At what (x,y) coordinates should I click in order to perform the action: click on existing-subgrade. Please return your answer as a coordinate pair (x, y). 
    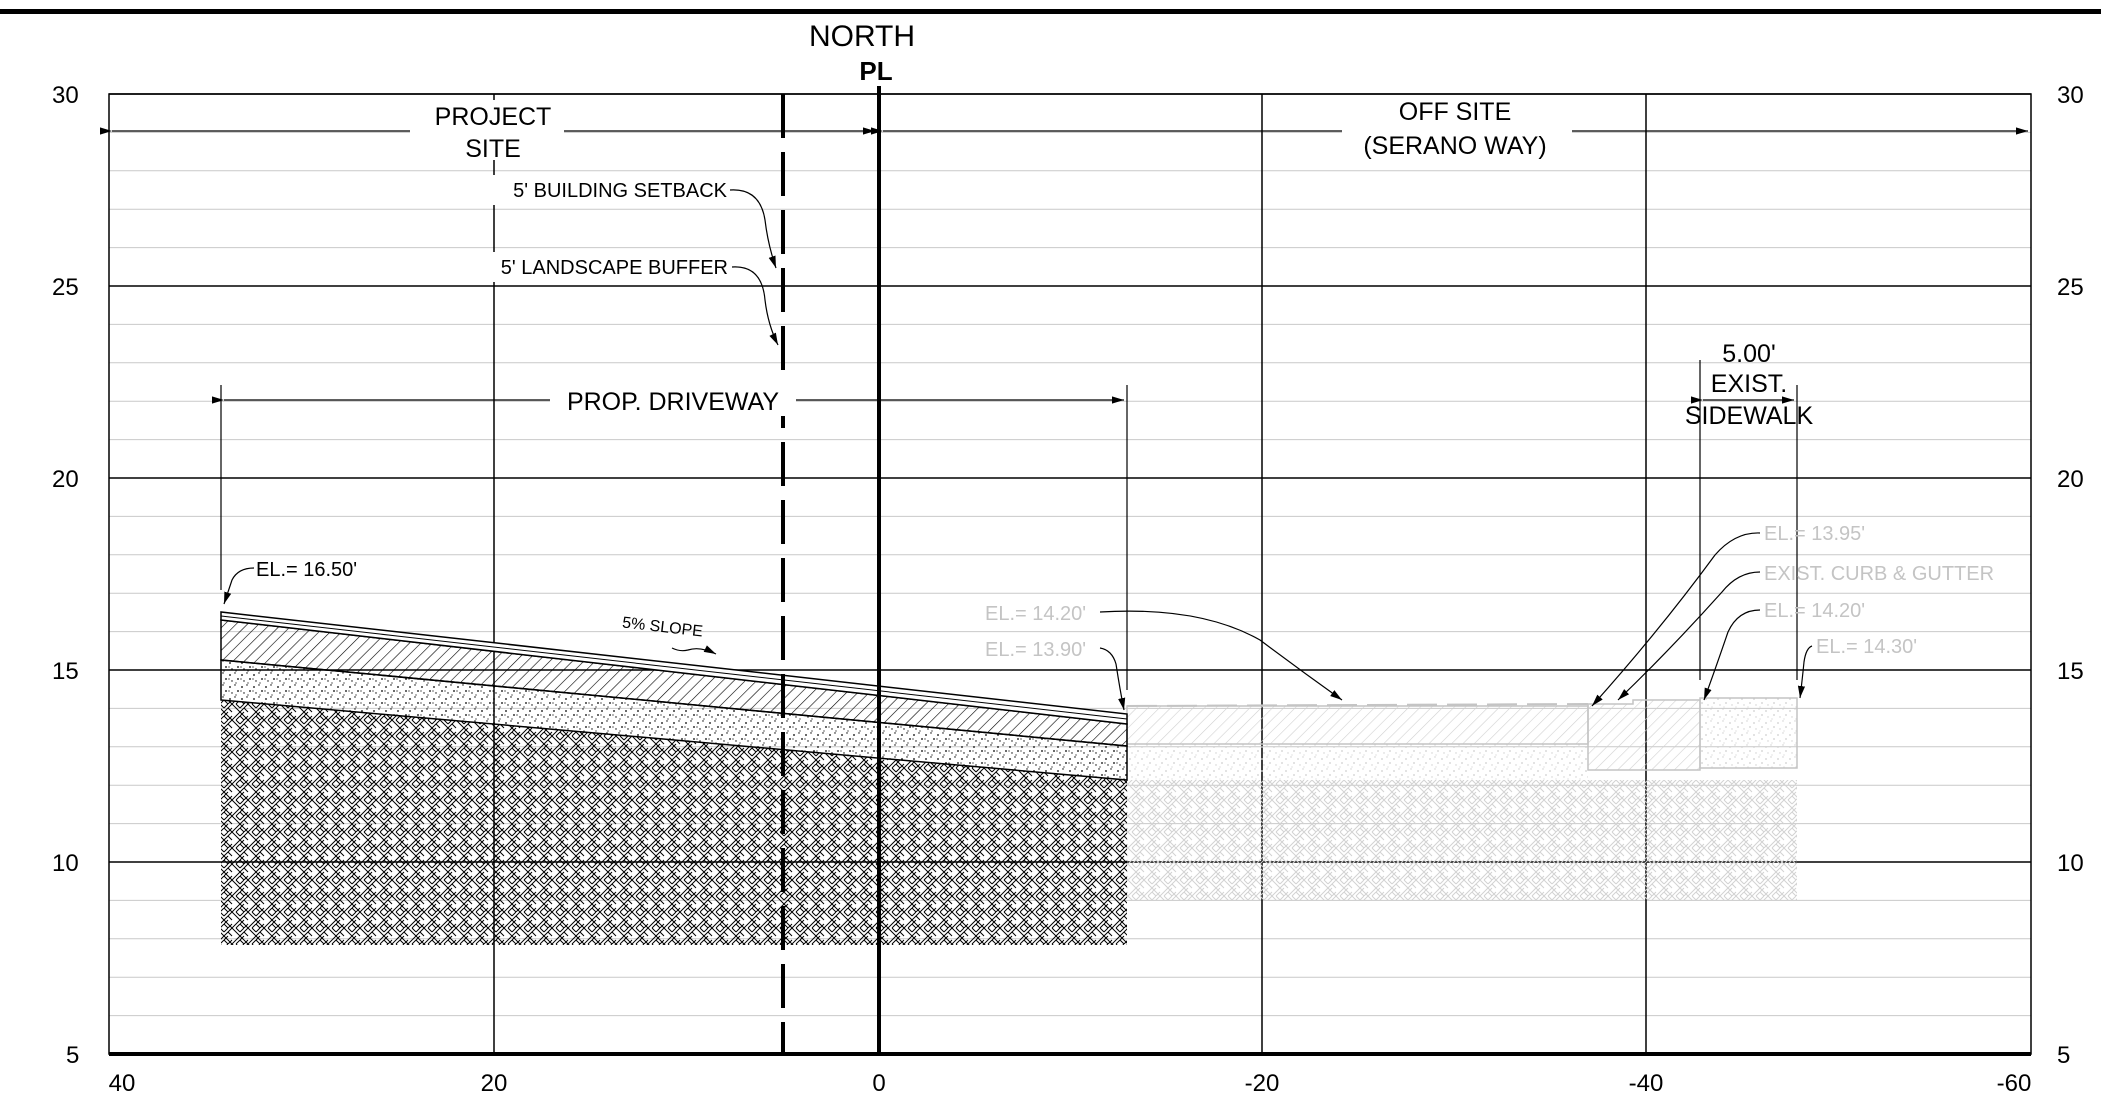
    Looking at the image, I should click on (1462, 840).